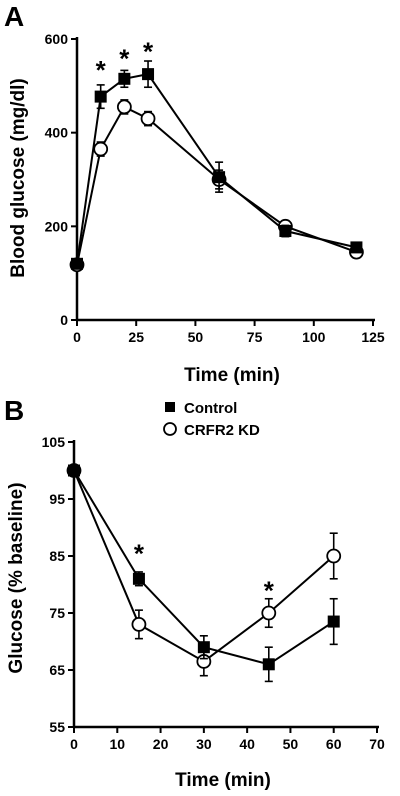  Describe the element at coordinates (196, 337) in the screenshot. I see `panel-a-x-tick-label: 50` at that location.